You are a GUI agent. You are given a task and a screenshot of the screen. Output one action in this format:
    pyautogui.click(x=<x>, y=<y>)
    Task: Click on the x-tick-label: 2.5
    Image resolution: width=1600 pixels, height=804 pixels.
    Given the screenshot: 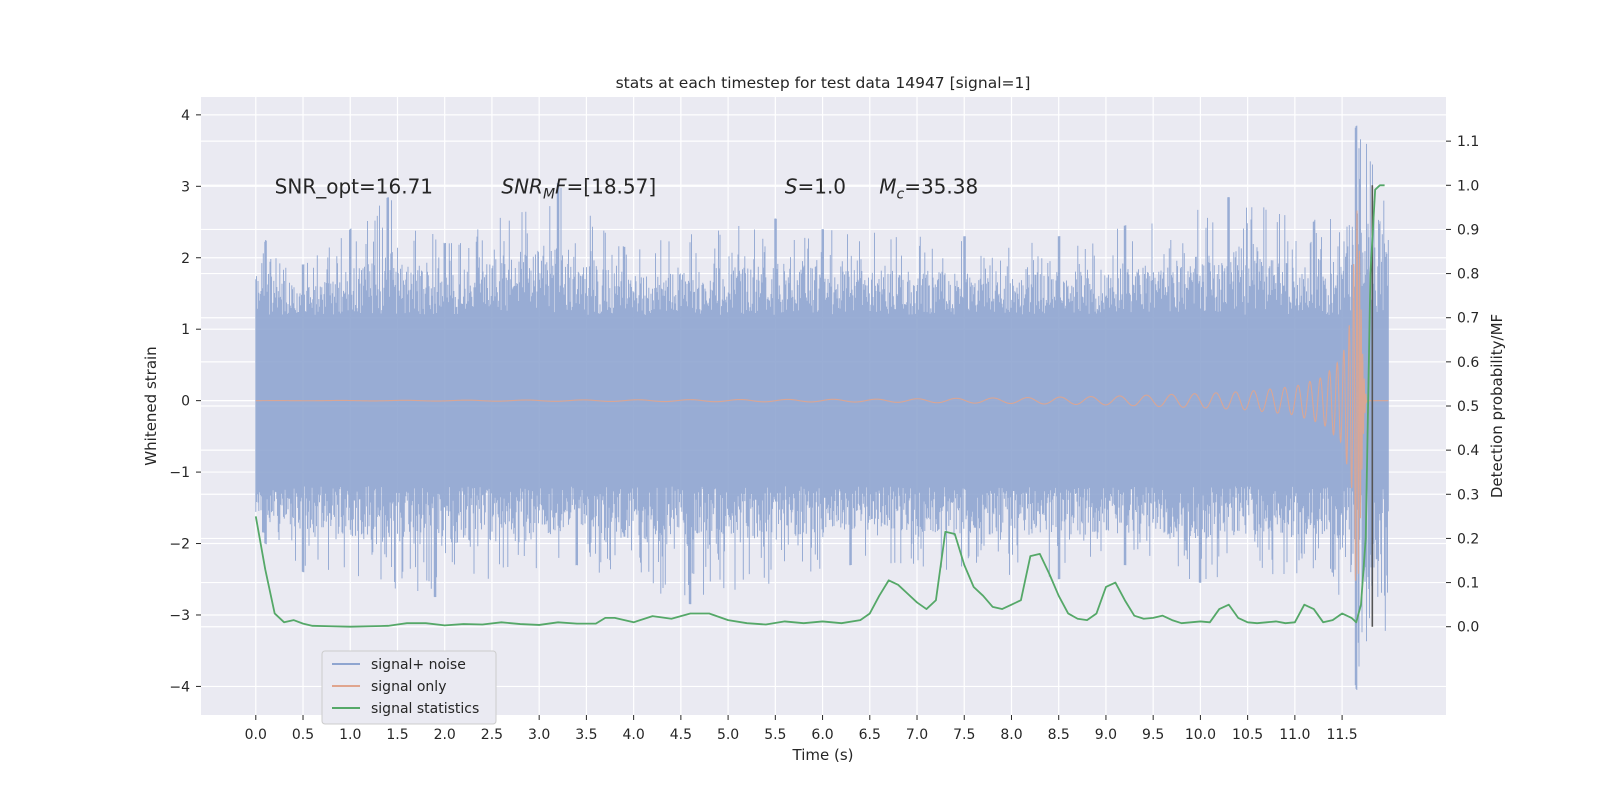 What is the action you would take?
    pyautogui.click(x=492, y=735)
    